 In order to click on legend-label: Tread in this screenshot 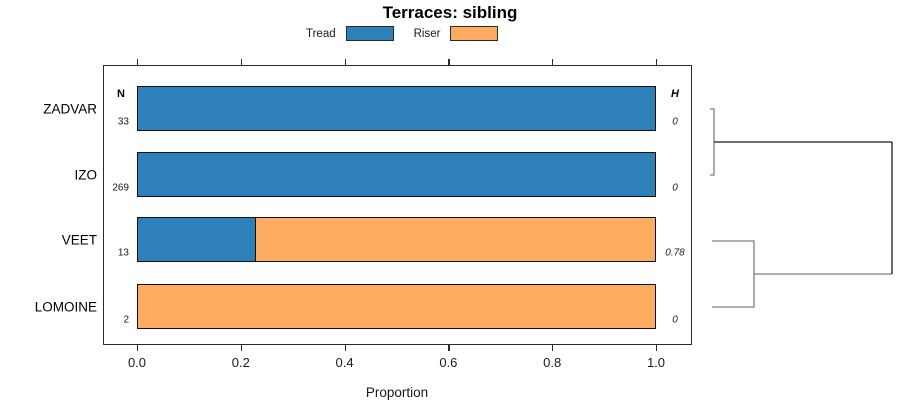, I will do `click(321, 33)`.